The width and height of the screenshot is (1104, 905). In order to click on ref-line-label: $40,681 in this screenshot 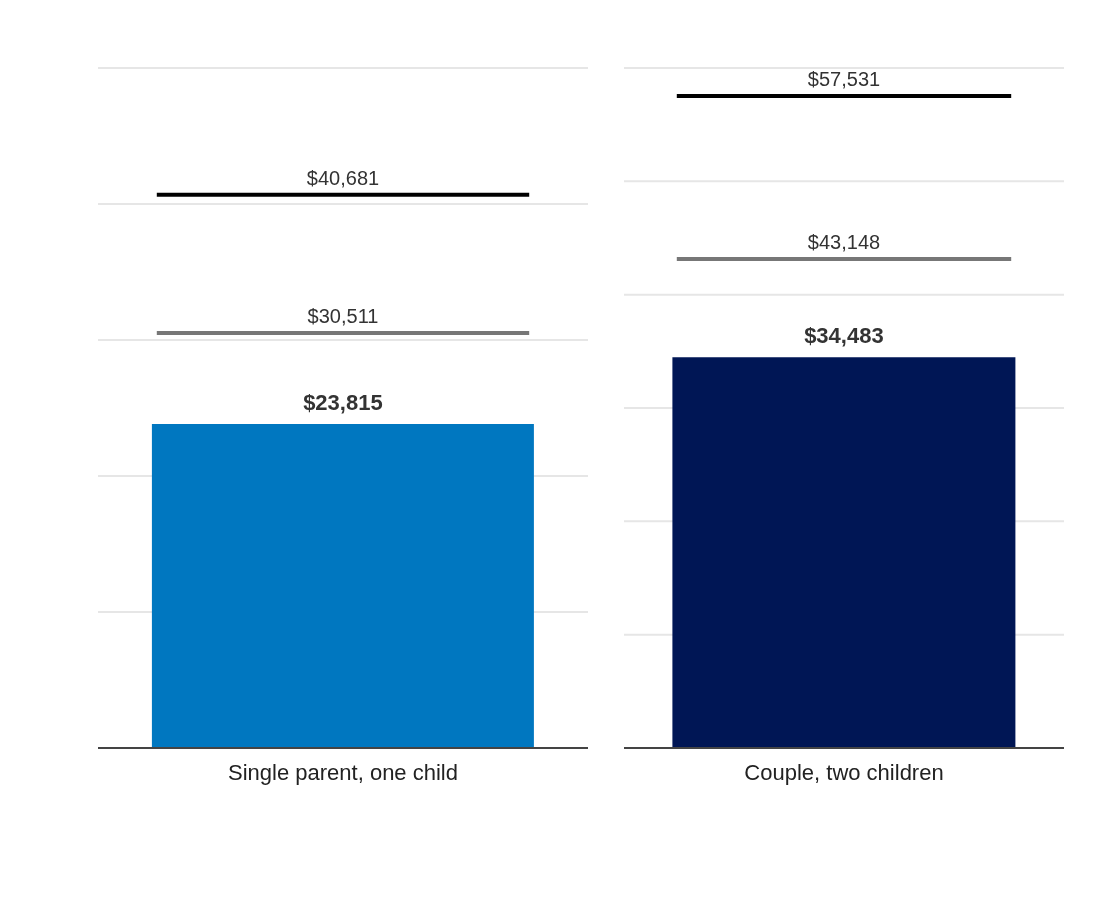, I will do `click(343, 177)`.